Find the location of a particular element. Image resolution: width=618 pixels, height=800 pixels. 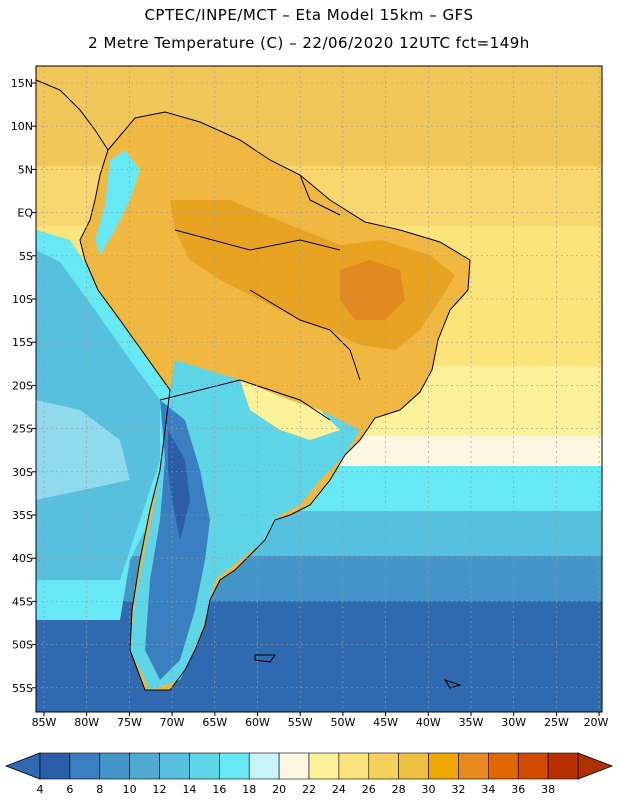

andes-cold-belt is located at coordinates (177, 540).